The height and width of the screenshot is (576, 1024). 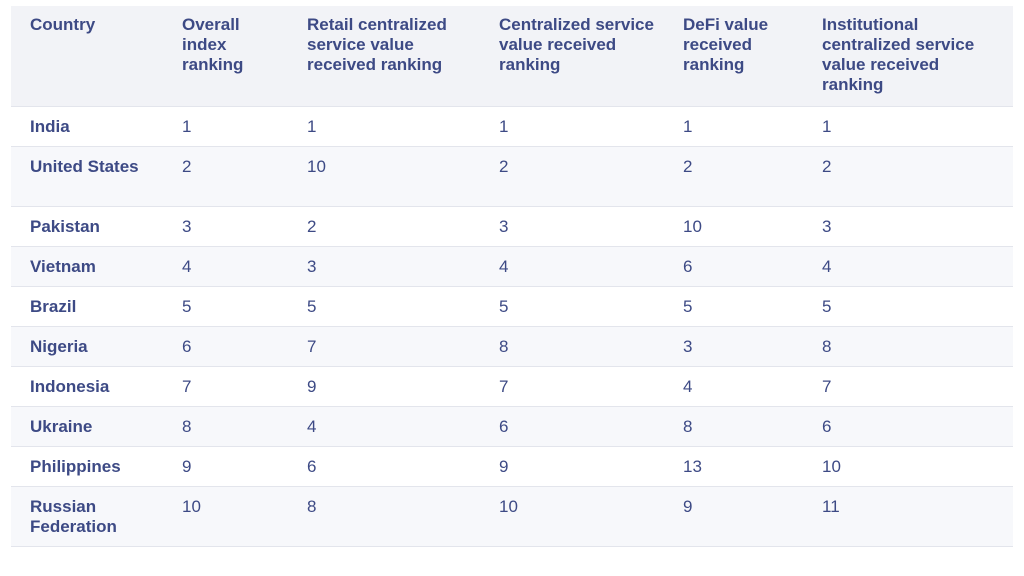 I want to click on overall-rank-cell: 6, so click(x=187, y=346).